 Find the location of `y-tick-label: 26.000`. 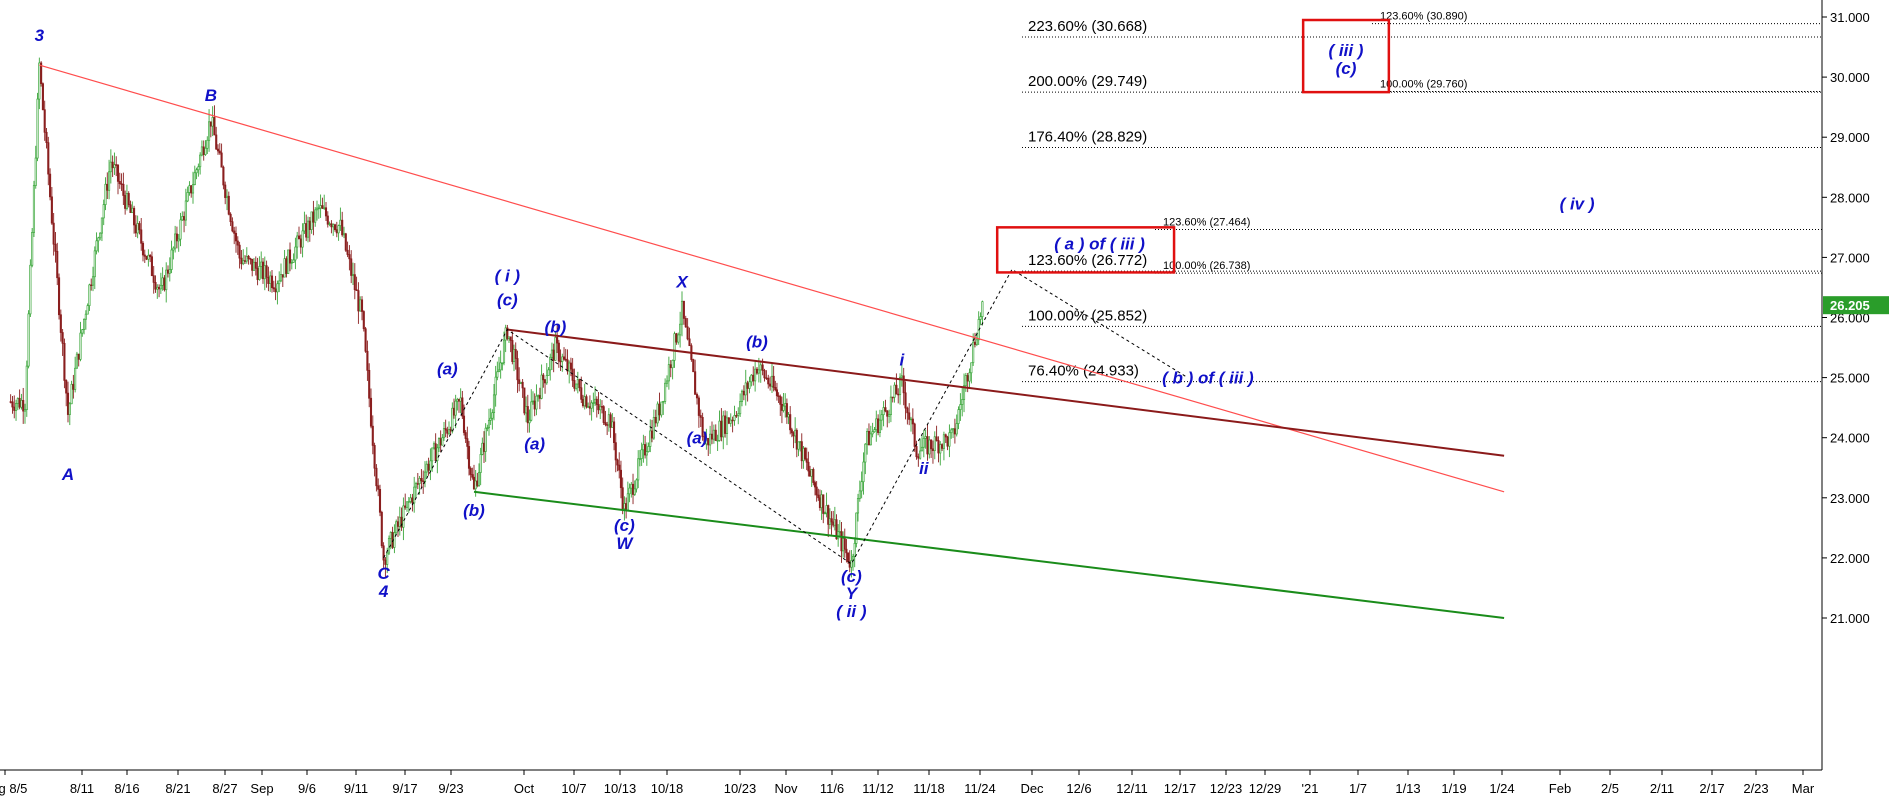

y-tick-label: 26.000 is located at coordinates (1850, 318).